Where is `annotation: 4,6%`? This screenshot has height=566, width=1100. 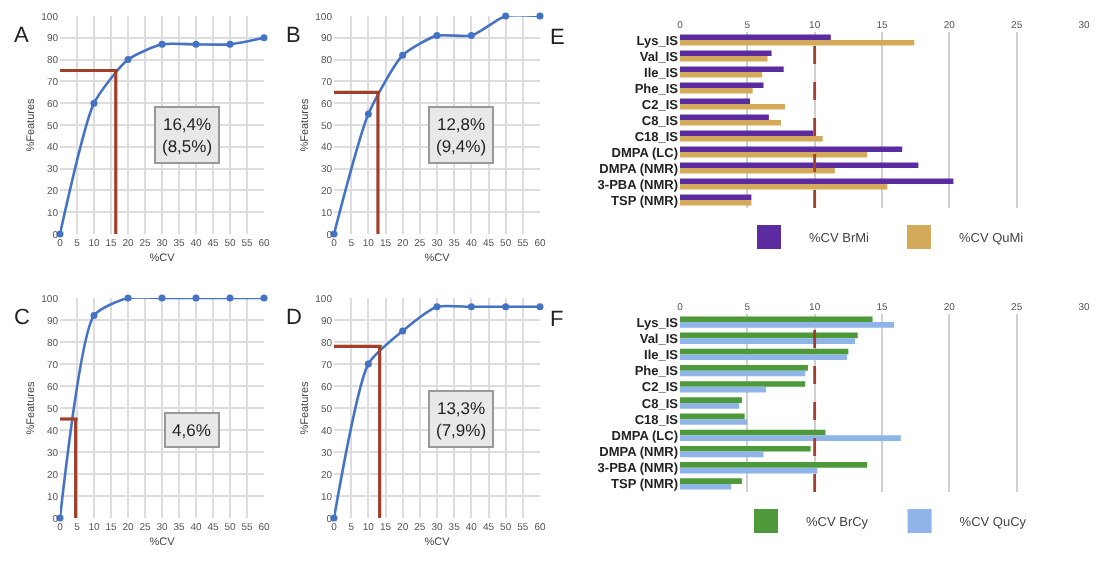 annotation: 4,6% is located at coordinates (192, 430).